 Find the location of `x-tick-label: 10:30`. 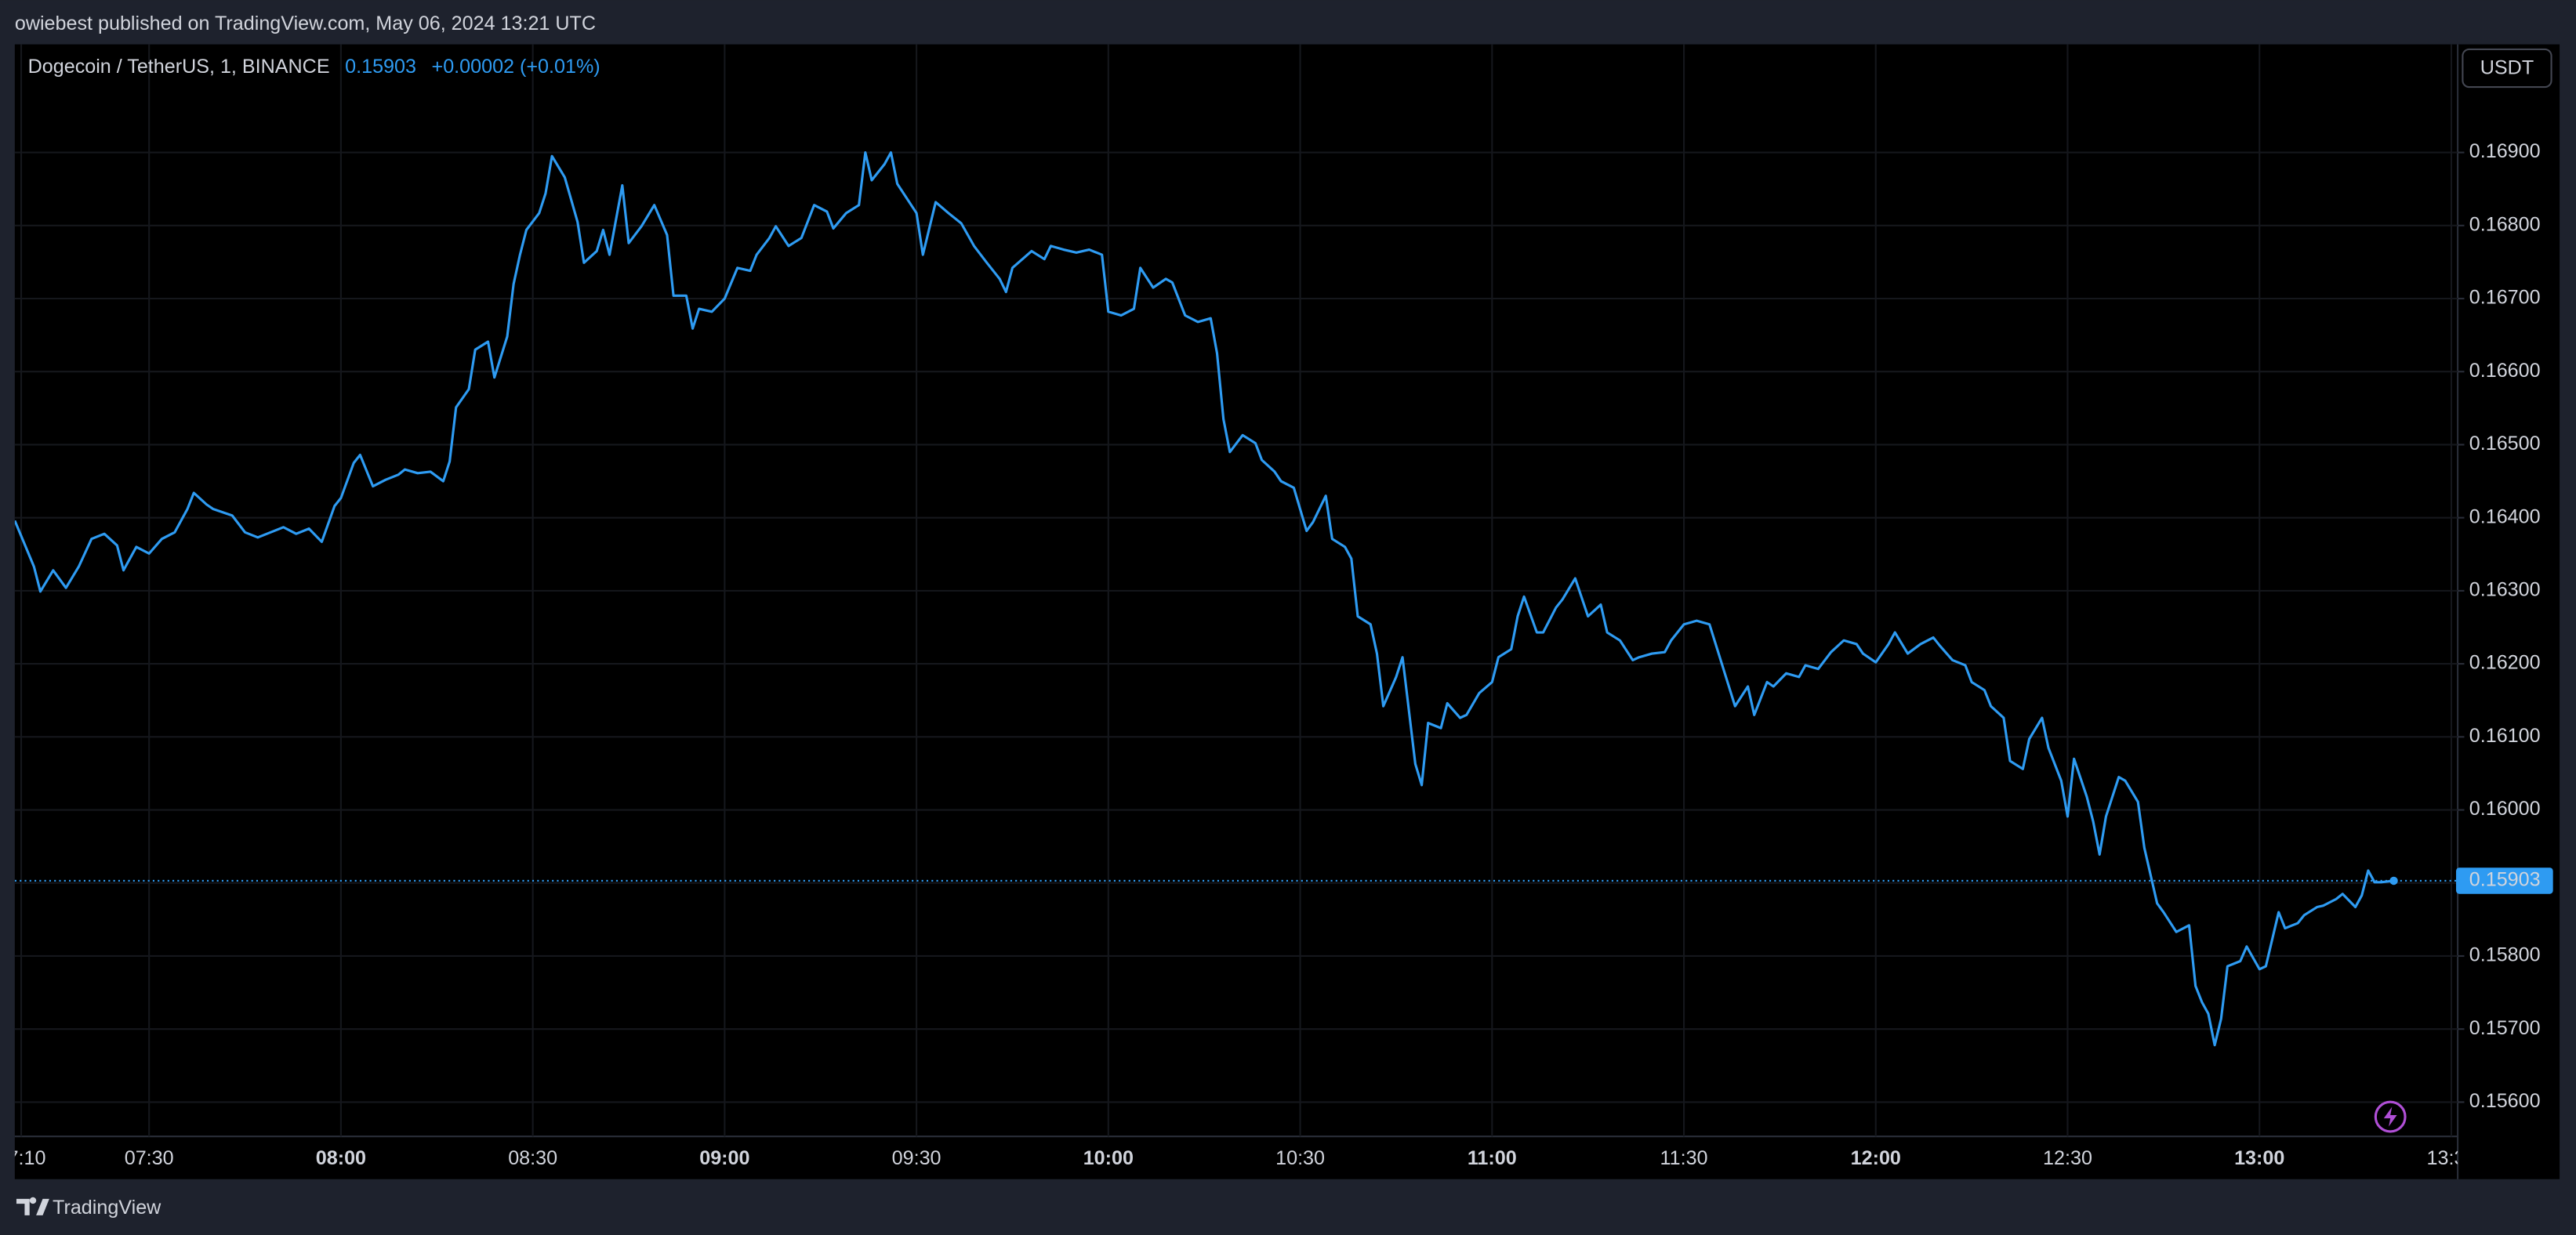

x-tick-label: 10:30 is located at coordinates (1300, 1158).